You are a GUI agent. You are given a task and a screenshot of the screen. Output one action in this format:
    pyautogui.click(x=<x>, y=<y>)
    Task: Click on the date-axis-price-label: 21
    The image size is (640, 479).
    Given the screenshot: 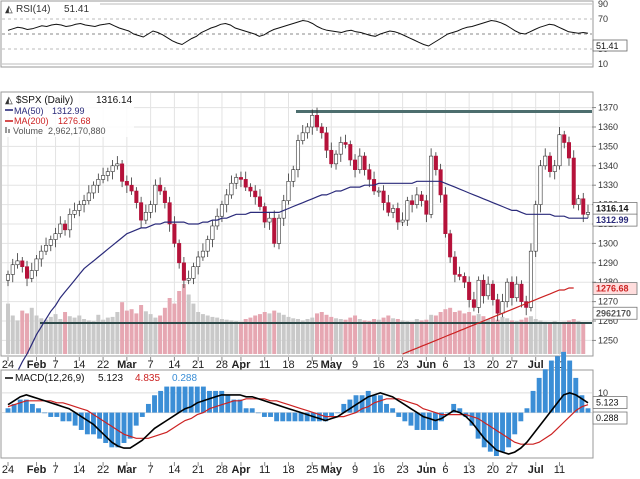 What is the action you would take?
    pyautogui.click(x=198, y=365)
    